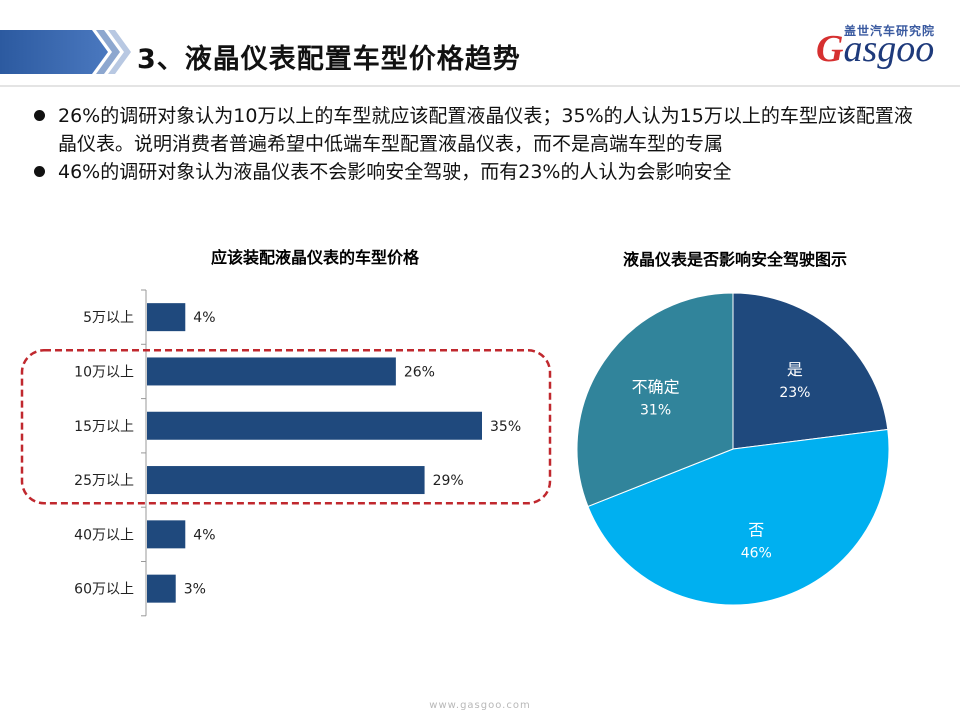 The height and width of the screenshot is (720, 960). What do you see at coordinates (655, 400) in the screenshot?
I see `pie-slice-不确定` at bounding box center [655, 400].